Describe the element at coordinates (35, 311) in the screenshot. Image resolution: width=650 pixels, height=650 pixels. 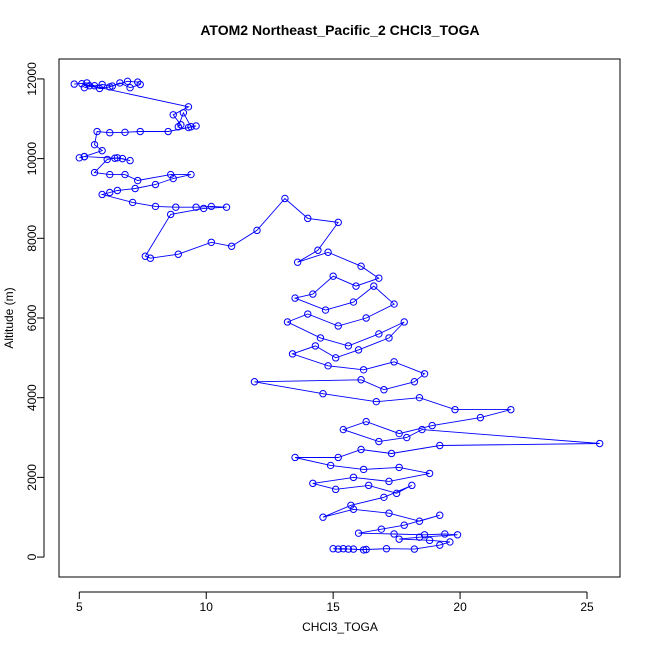
I see `y-axis: 0 2000 4000 6000 8000 10000 12000` at that location.